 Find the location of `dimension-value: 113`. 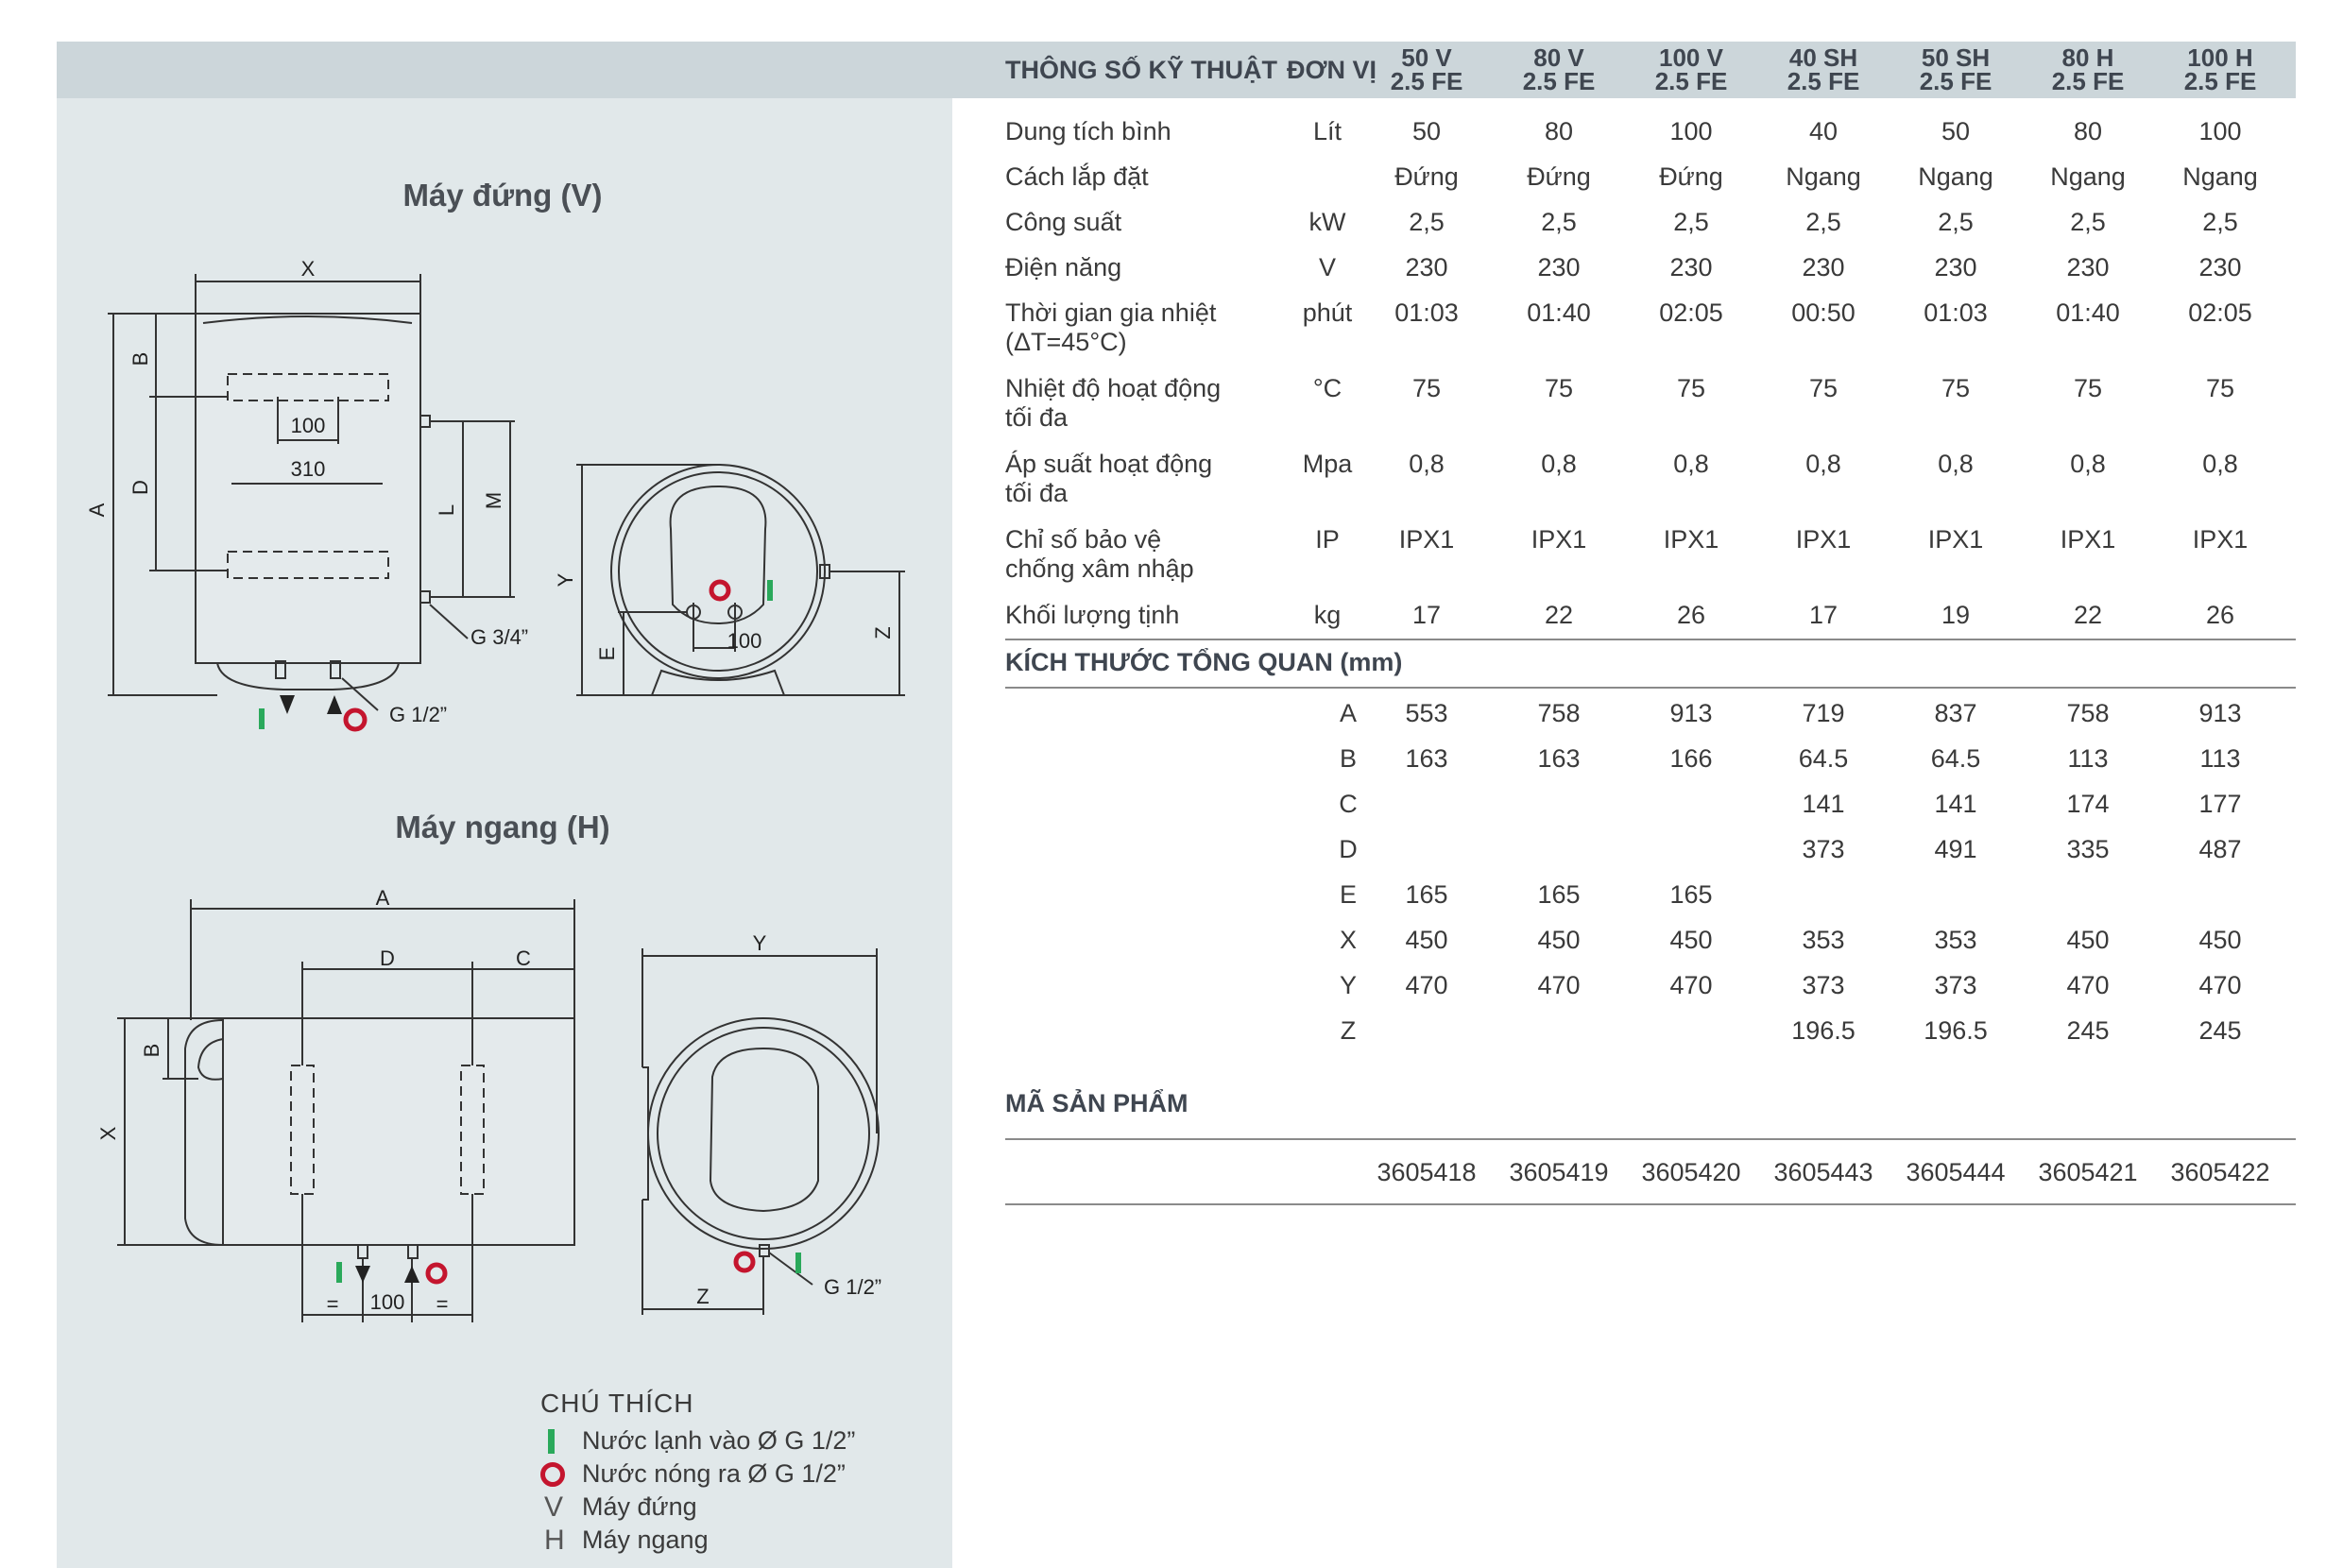

dimension-value: 113 is located at coordinates (2220, 758).